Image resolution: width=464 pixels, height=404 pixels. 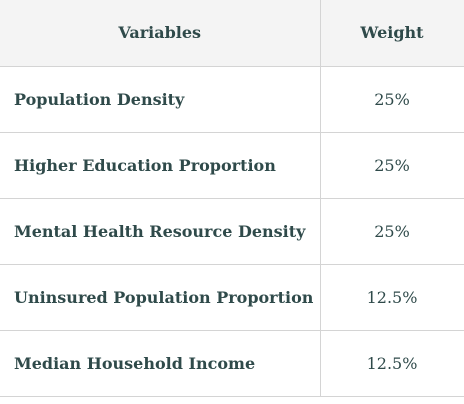 What do you see at coordinates (160, 231) in the screenshot?
I see `variable-cell: Mental Health Resource Density` at bounding box center [160, 231].